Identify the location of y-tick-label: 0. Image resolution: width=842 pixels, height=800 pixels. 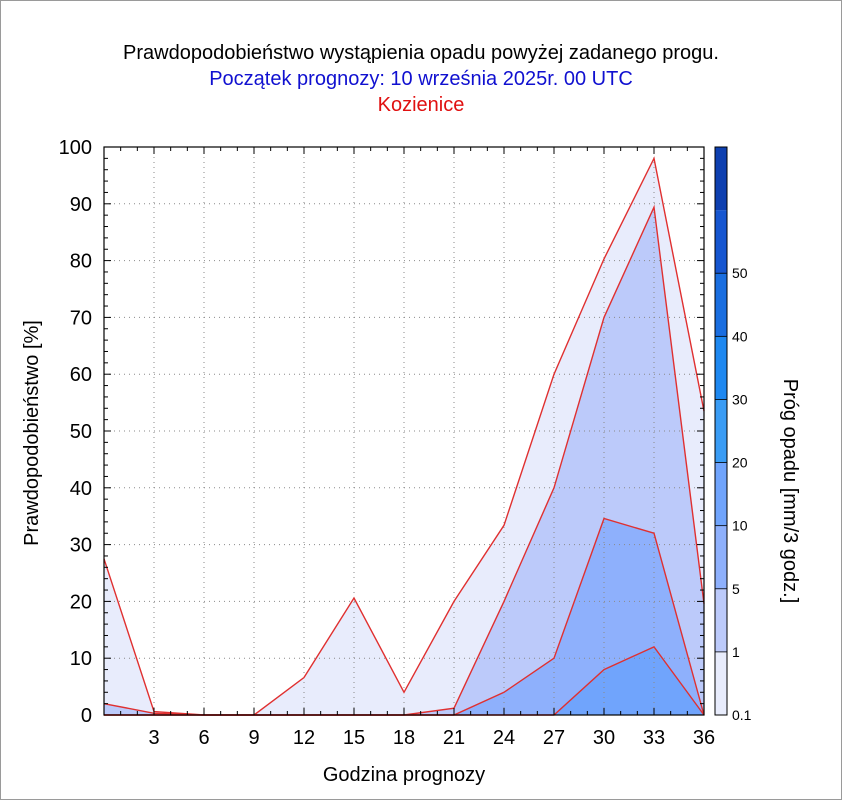
(86, 716).